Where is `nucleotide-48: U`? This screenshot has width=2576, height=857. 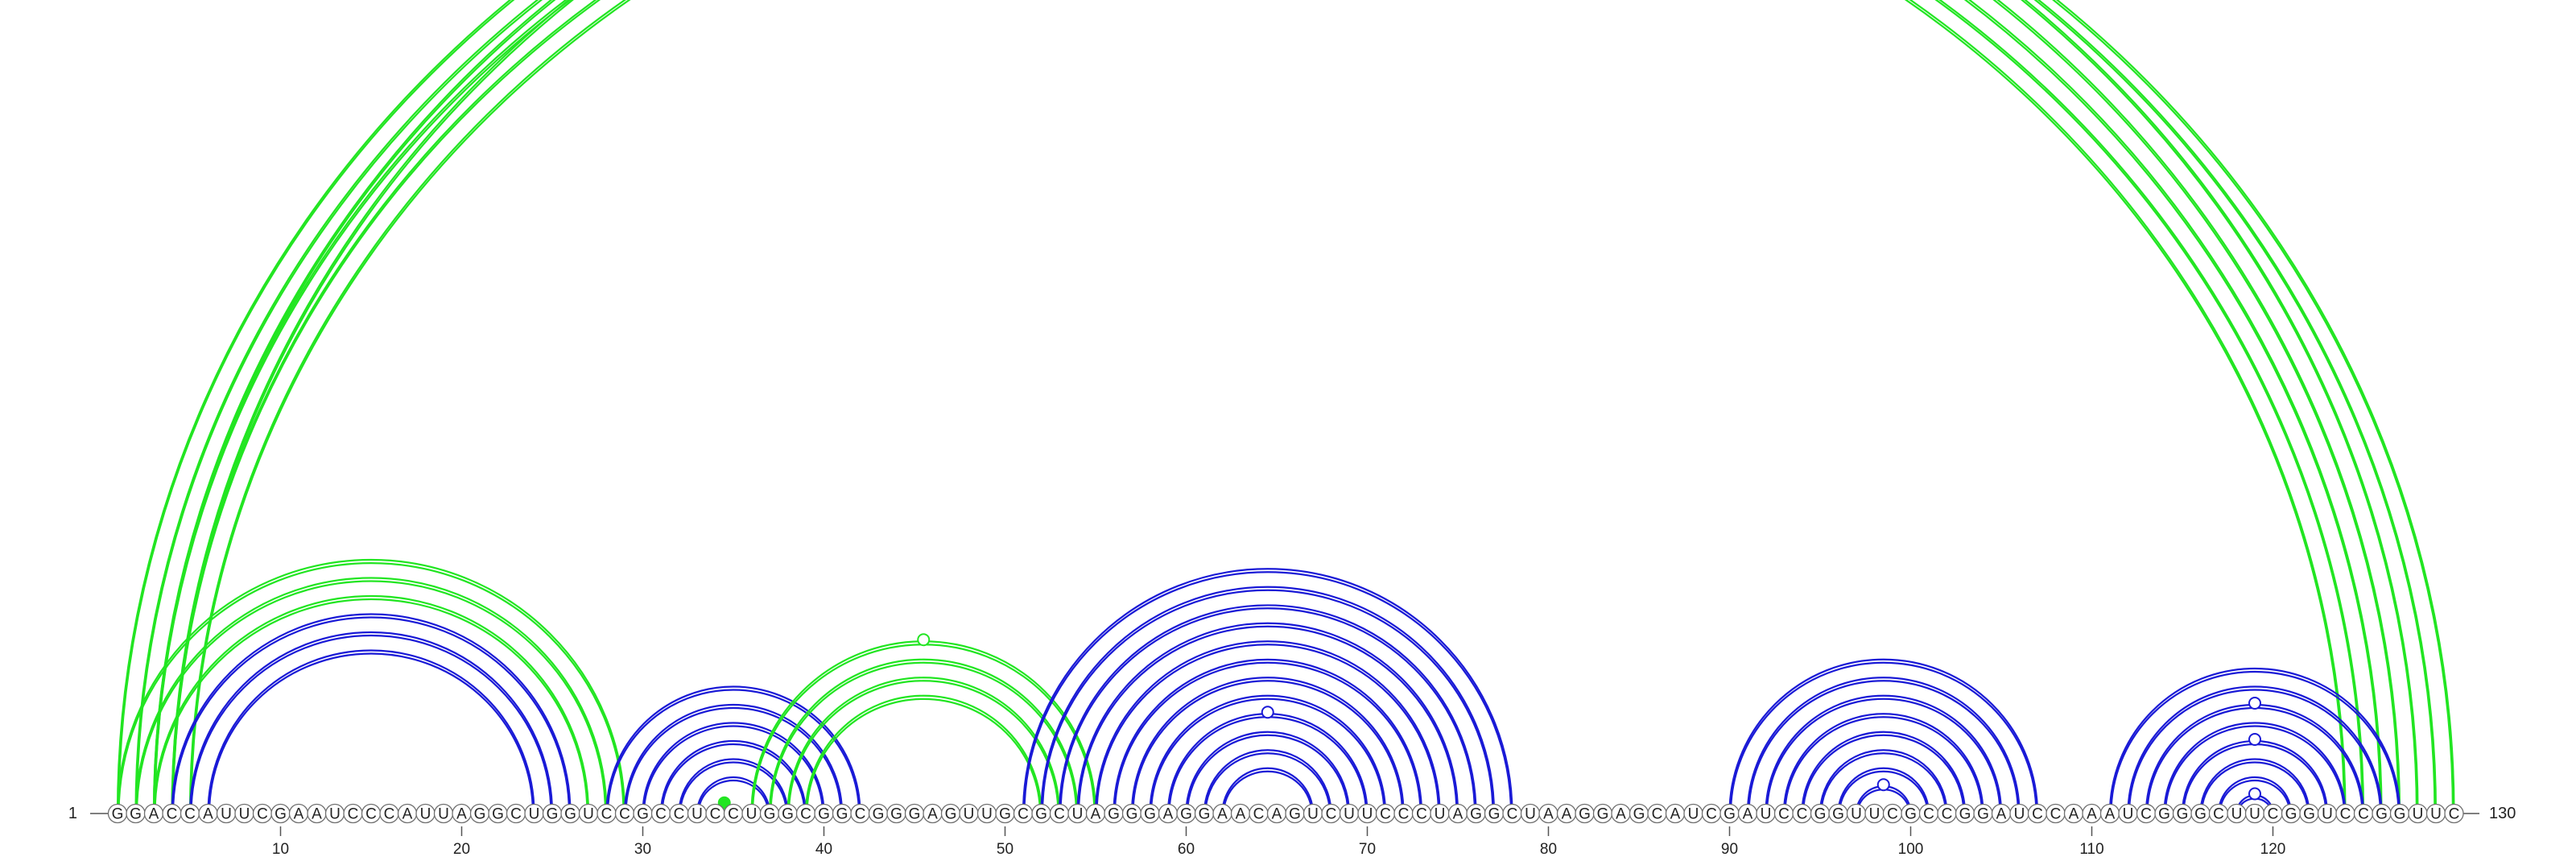 nucleotide-48: U is located at coordinates (969, 813).